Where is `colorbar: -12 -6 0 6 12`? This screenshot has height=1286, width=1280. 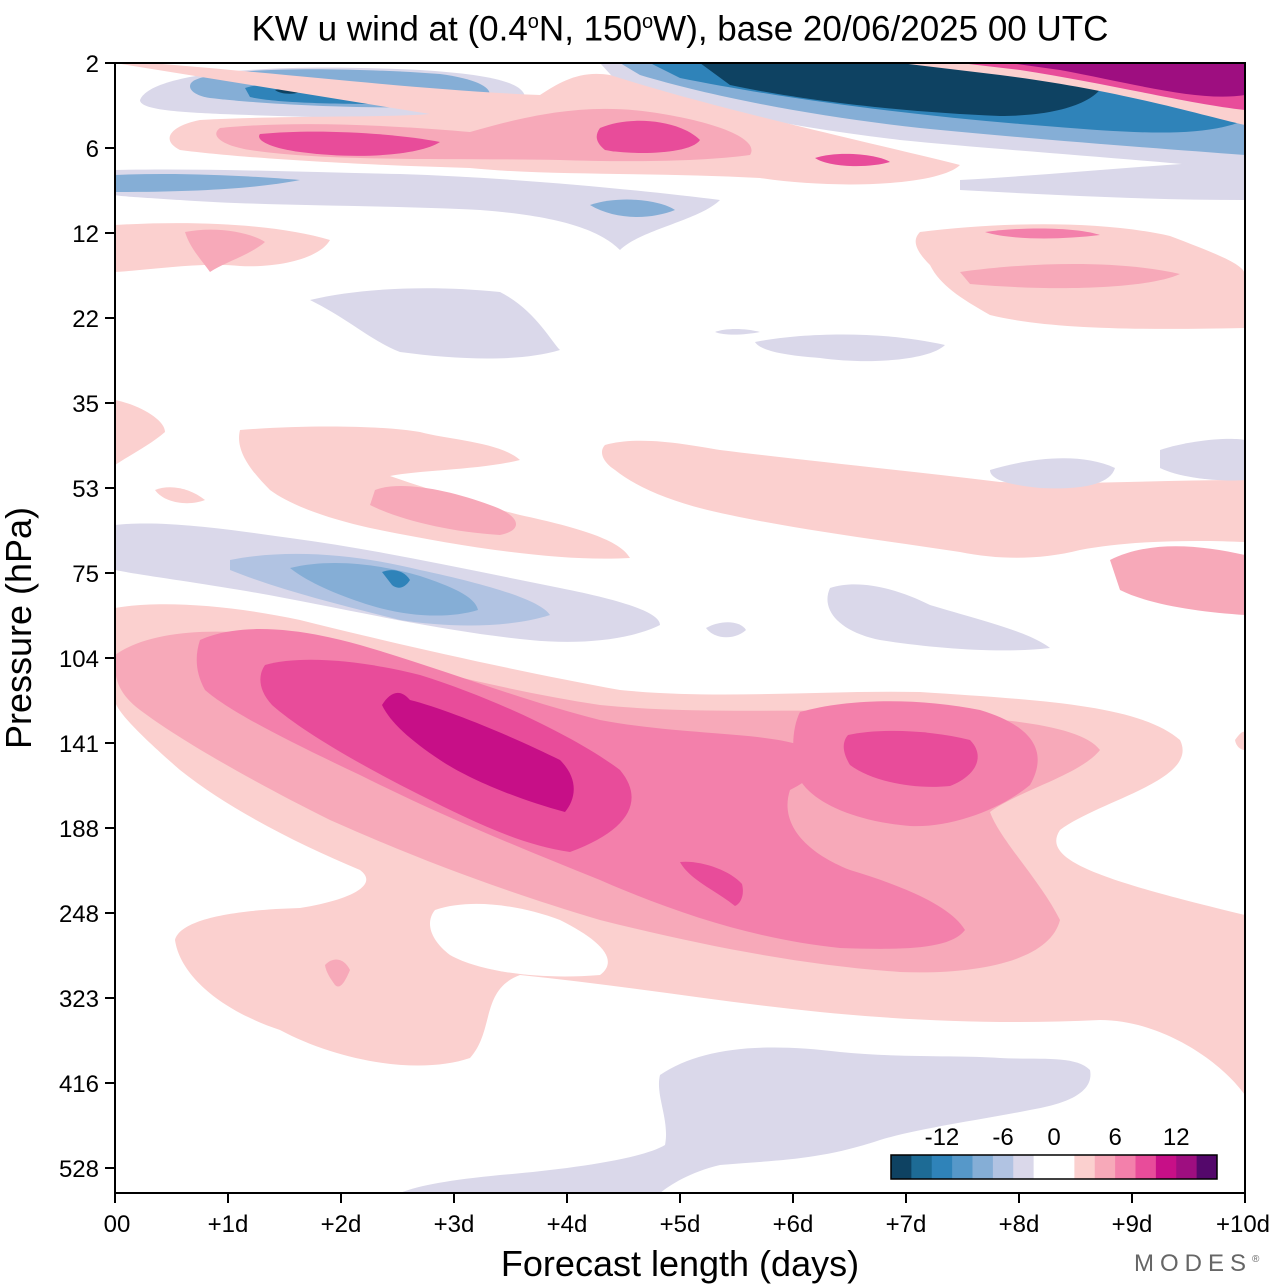 colorbar: -12 -6 0 6 12 is located at coordinates (1054, 1152).